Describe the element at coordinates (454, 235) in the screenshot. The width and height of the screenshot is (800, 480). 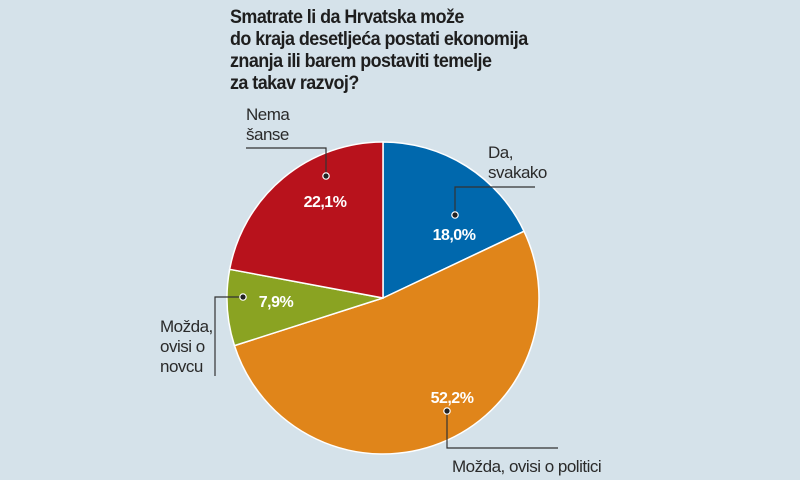
I see `data-label: 18,0%` at that location.